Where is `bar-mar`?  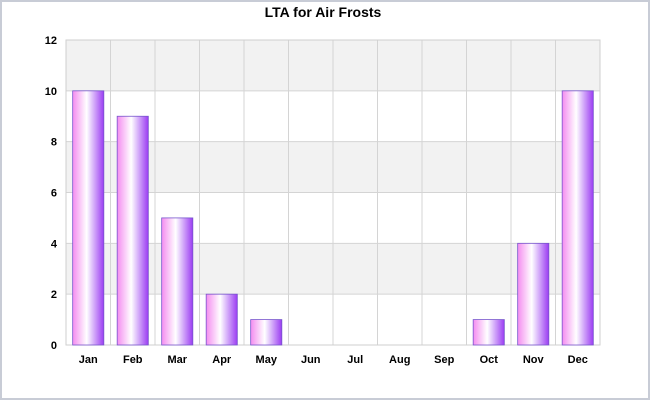
bar-mar is located at coordinates (177, 281).